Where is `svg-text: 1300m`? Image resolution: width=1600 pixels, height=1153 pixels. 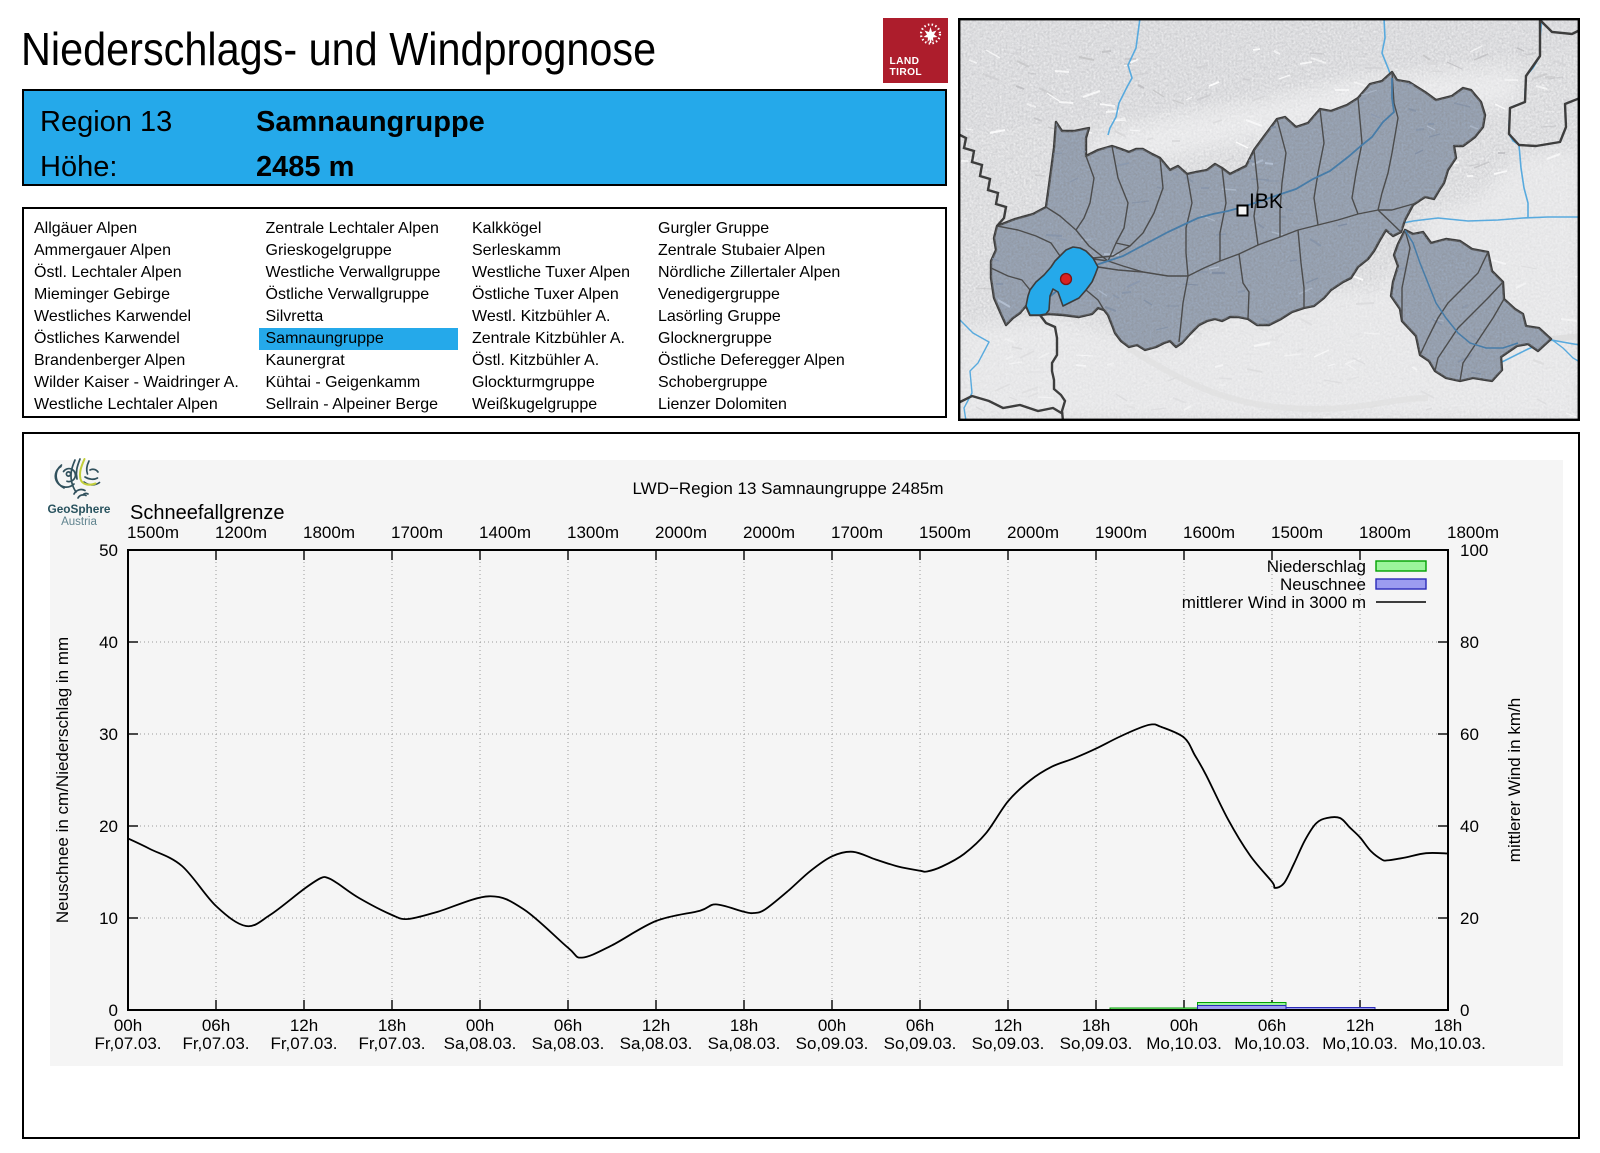 svg-text: 1300m is located at coordinates (593, 532).